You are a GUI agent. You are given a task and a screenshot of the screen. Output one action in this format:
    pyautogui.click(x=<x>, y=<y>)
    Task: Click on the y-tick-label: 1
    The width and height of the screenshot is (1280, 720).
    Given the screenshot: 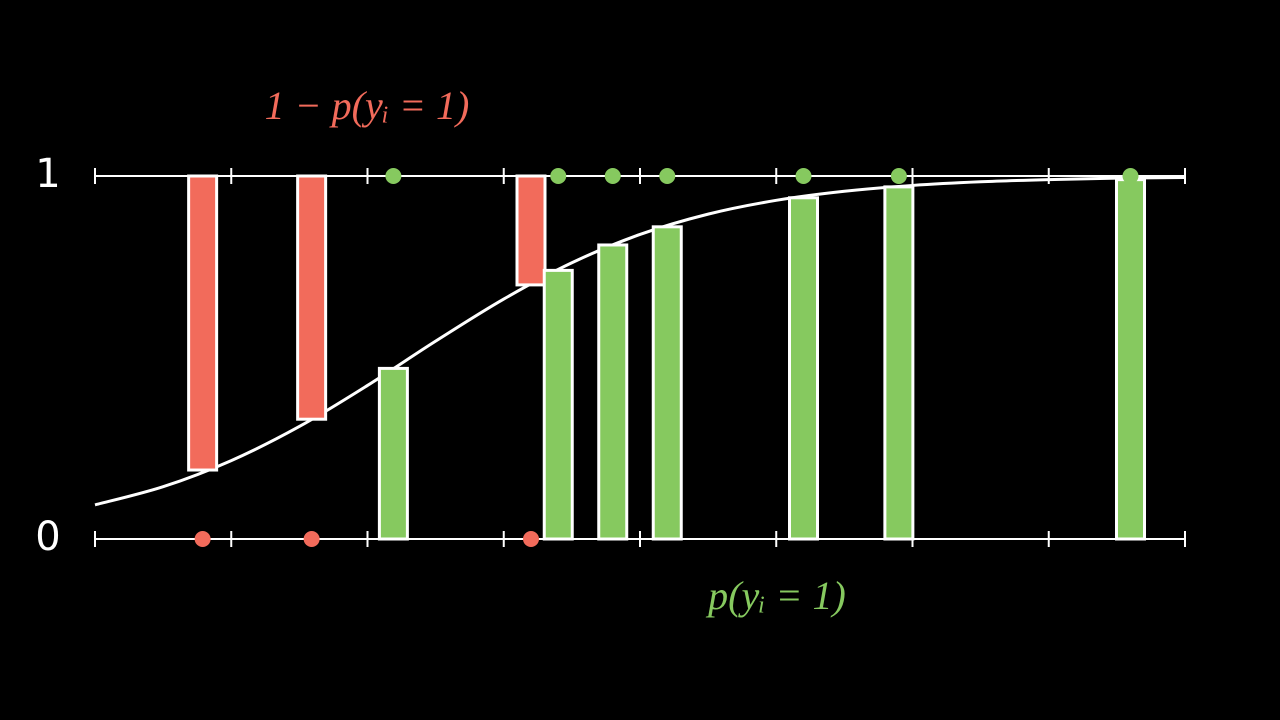 What is the action you would take?
    pyautogui.click(x=47, y=174)
    